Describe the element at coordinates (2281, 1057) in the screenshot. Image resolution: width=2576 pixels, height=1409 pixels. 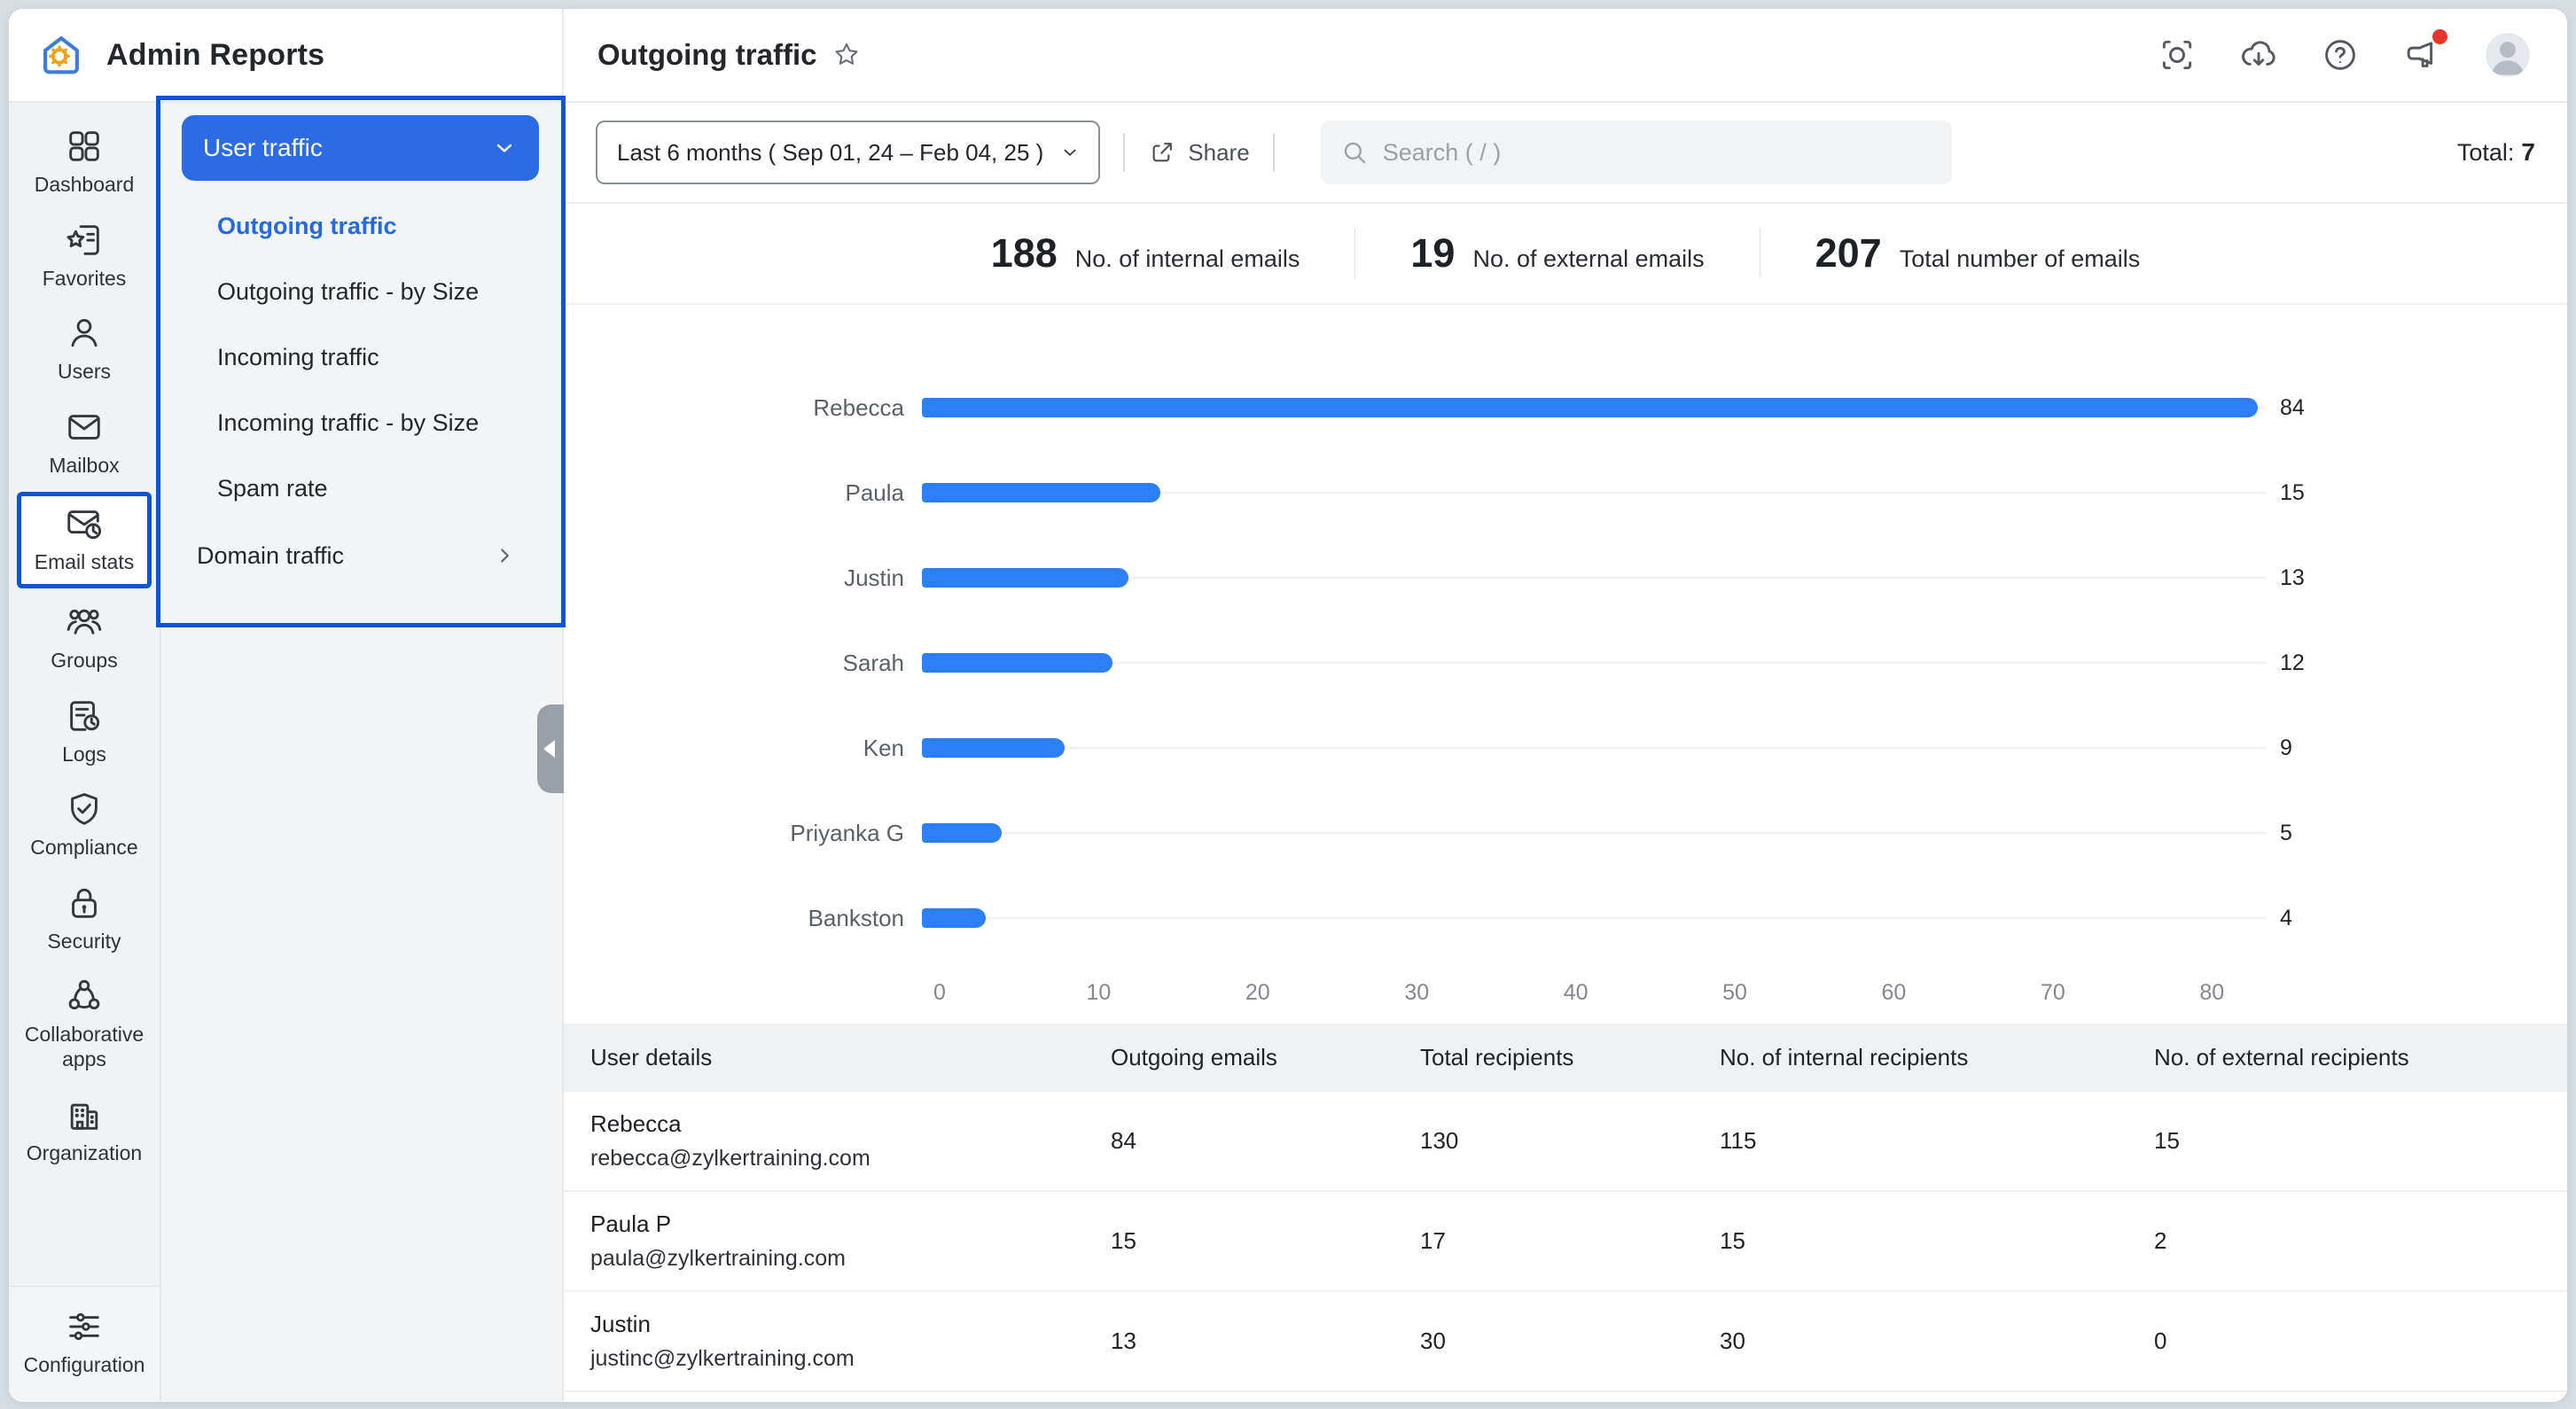
I see `column-header-no-of-external-recipients: No. of external recipients` at that location.